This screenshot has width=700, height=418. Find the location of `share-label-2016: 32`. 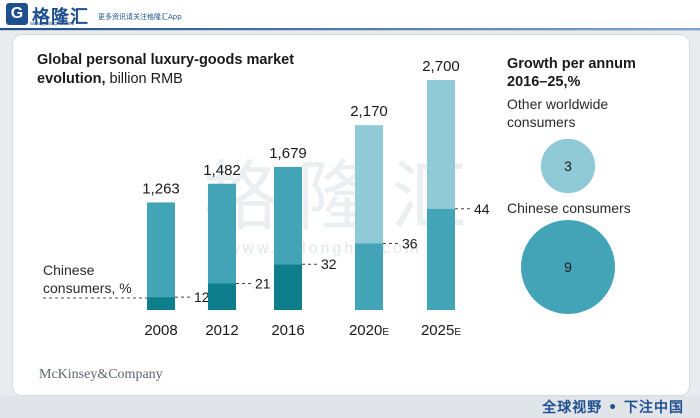

share-label-2016: 32 is located at coordinates (329, 264).